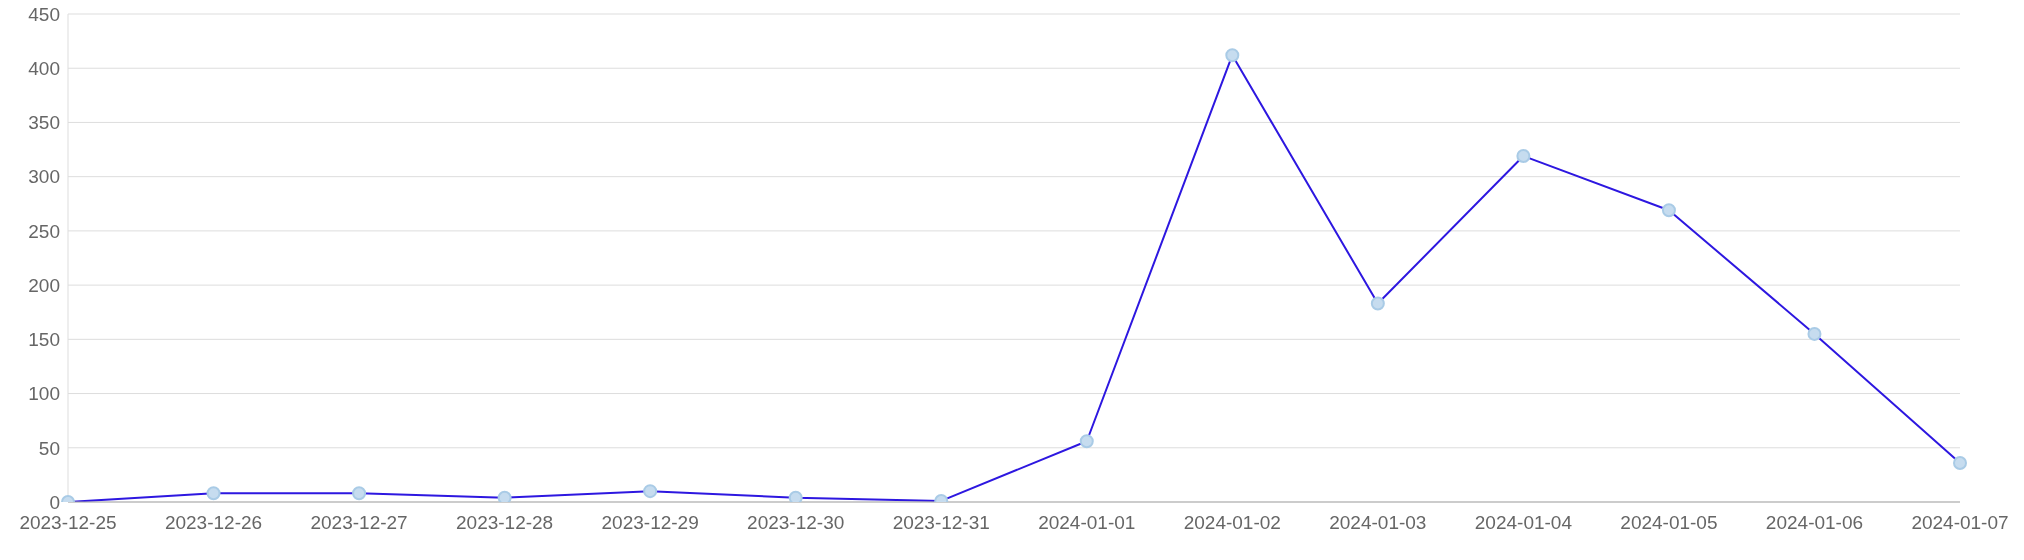 The height and width of the screenshot is (560, 2024). I want to click on x-tick-label: 2024-01-02, so click(1232, 523).